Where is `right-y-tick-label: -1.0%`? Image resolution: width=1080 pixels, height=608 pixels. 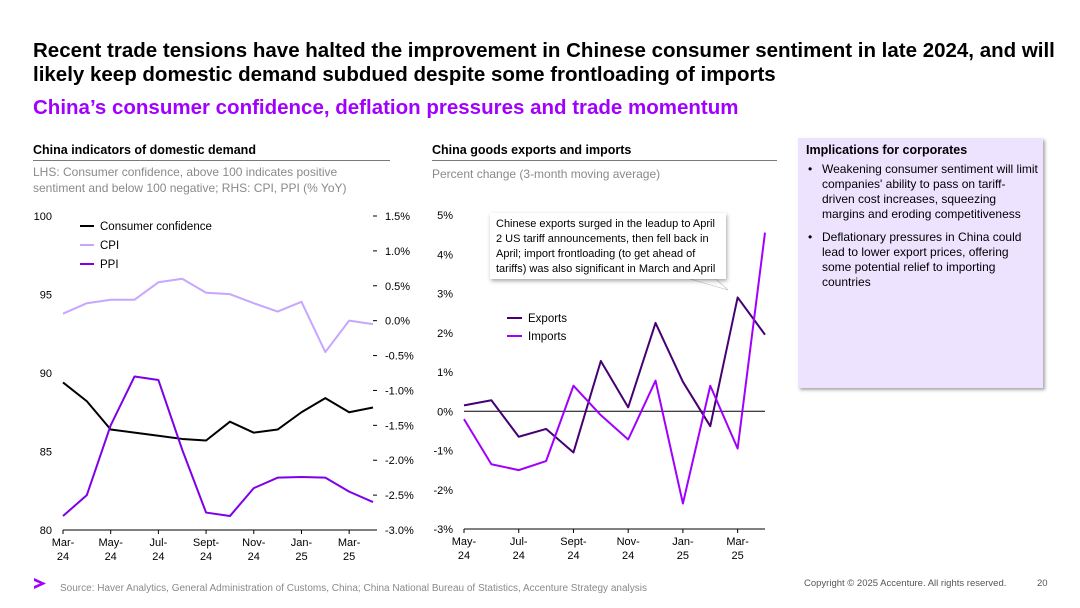 right-y-tick-label: -1.0% is located at coordinates (399, 391).